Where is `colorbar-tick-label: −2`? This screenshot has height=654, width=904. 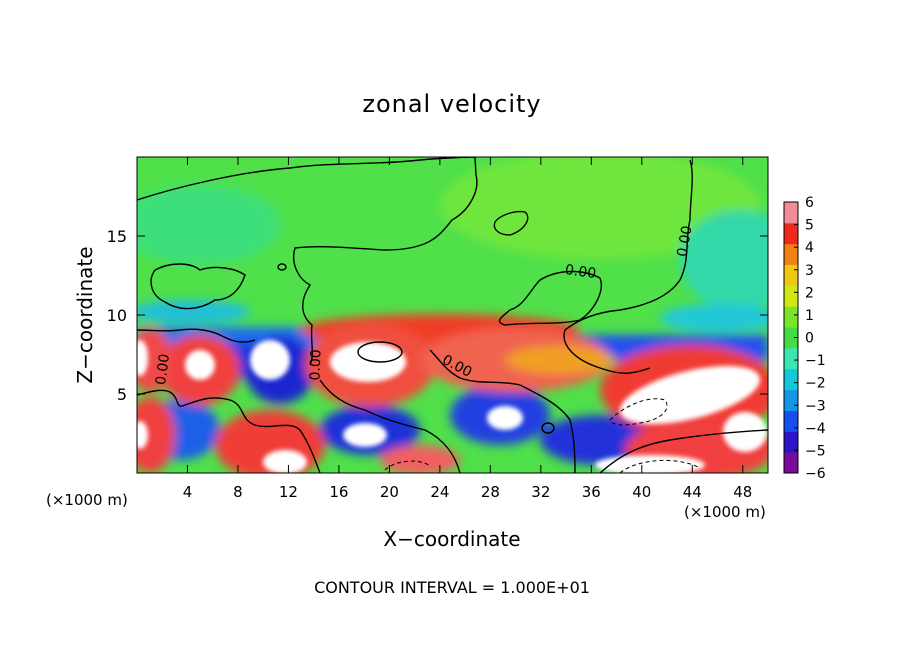
colorbar-tick-label: −2 is located at coordinates (815, 384).